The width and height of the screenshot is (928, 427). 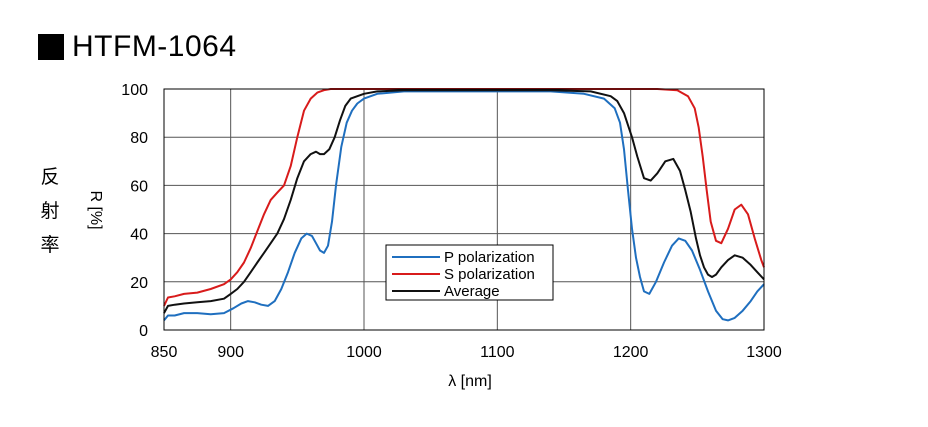 I want to click on title-text: HTFM-1064, so click(x=154, y=46).